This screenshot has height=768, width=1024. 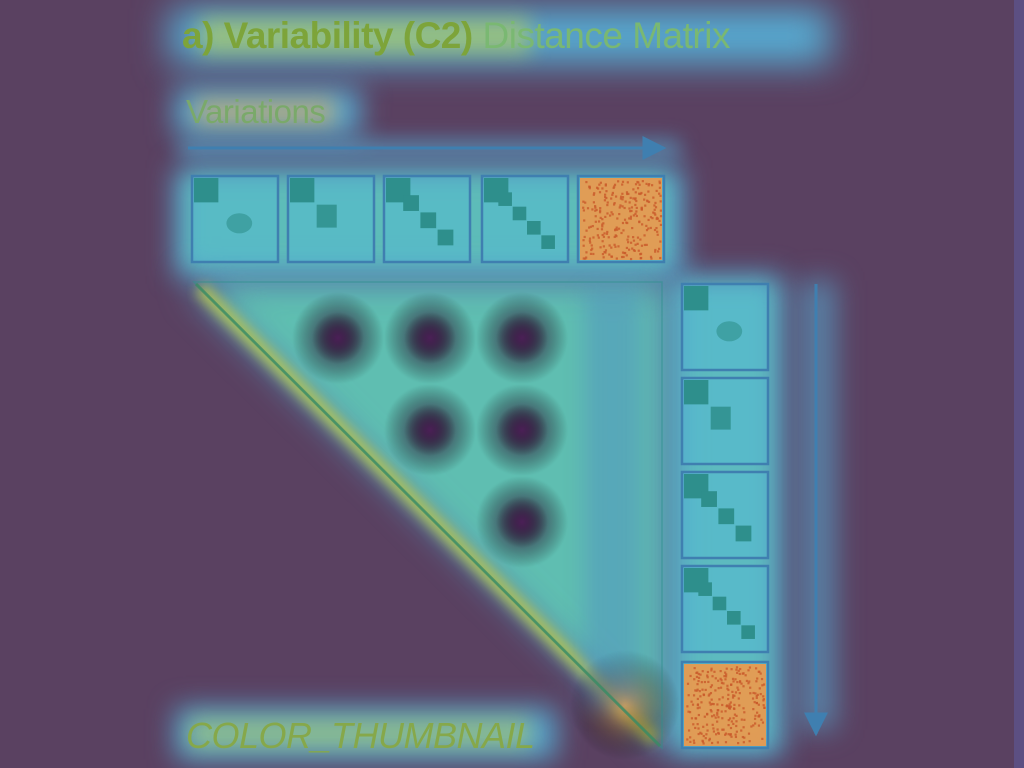 I want to click on row-thumbnail-4-diag-block, so click(x=734, y=618).